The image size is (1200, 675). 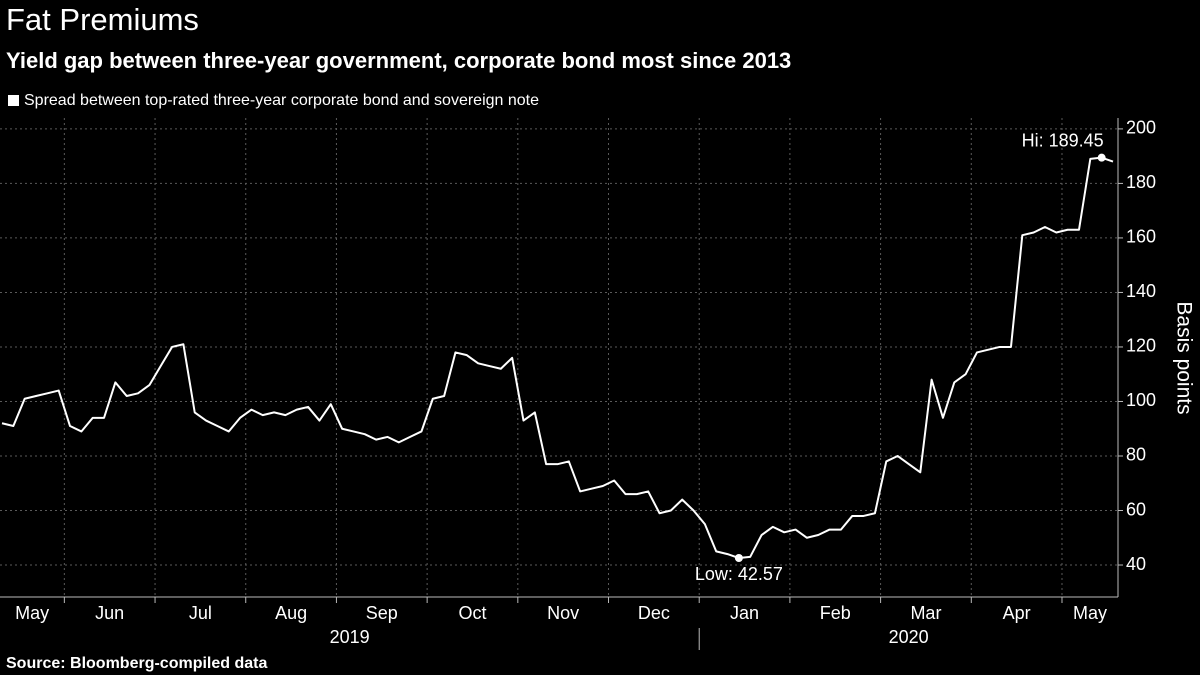 I want to click on x-tick-label: Mar, so click(x=925, y=613).